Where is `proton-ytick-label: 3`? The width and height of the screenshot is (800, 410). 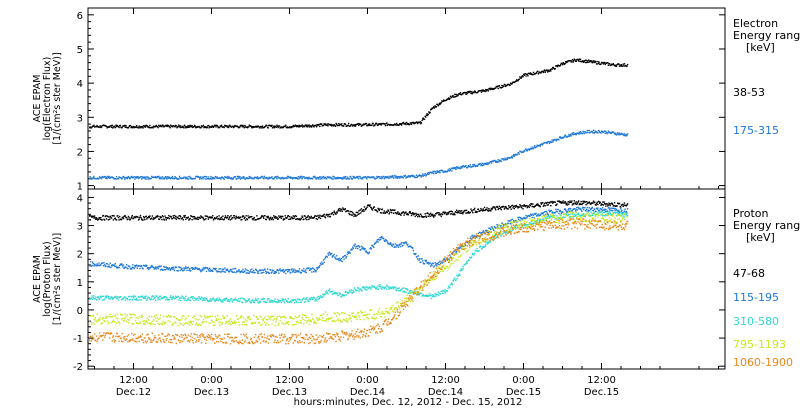 proton-ytick-label: 3 is located at coordinates (80, 227).